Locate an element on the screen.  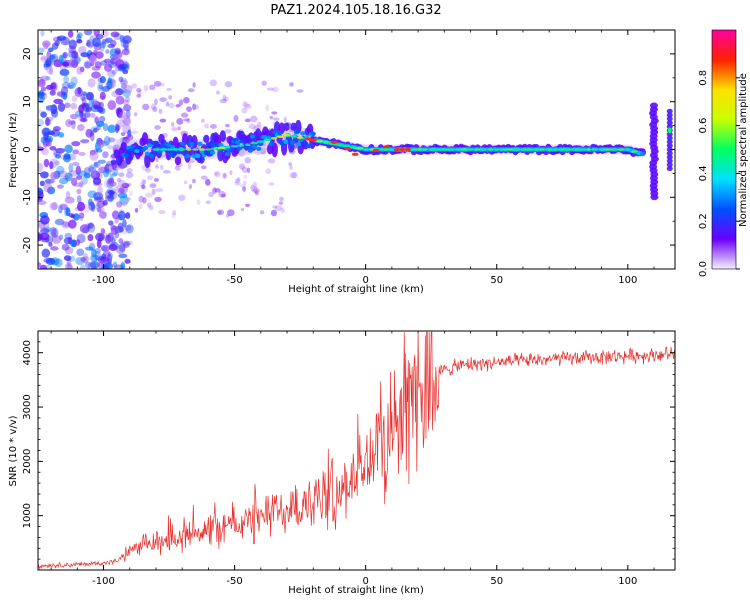
colorbar-label: Normalized spectral amplitude is located at coordinates (743, 150).